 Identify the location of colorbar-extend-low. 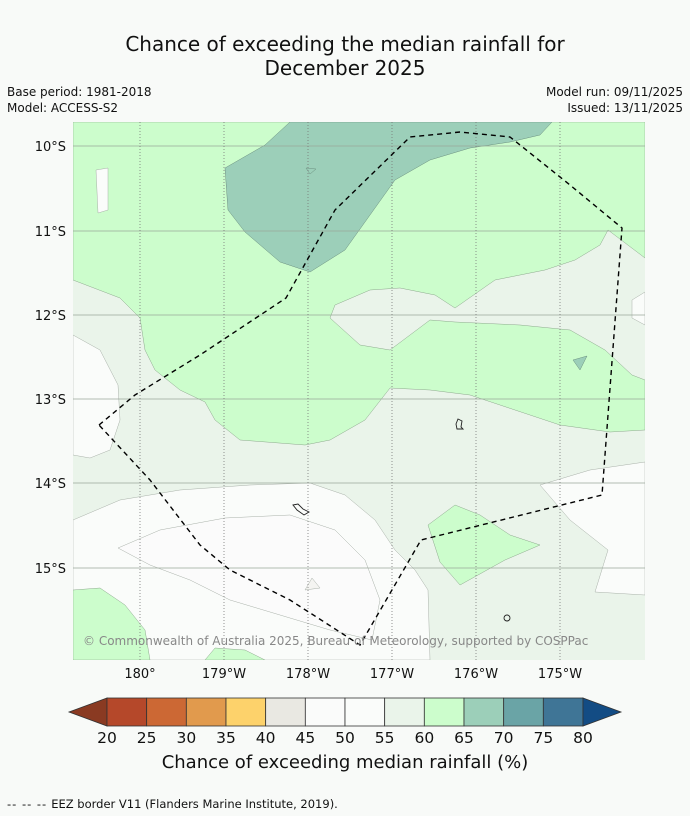
(87, 712).